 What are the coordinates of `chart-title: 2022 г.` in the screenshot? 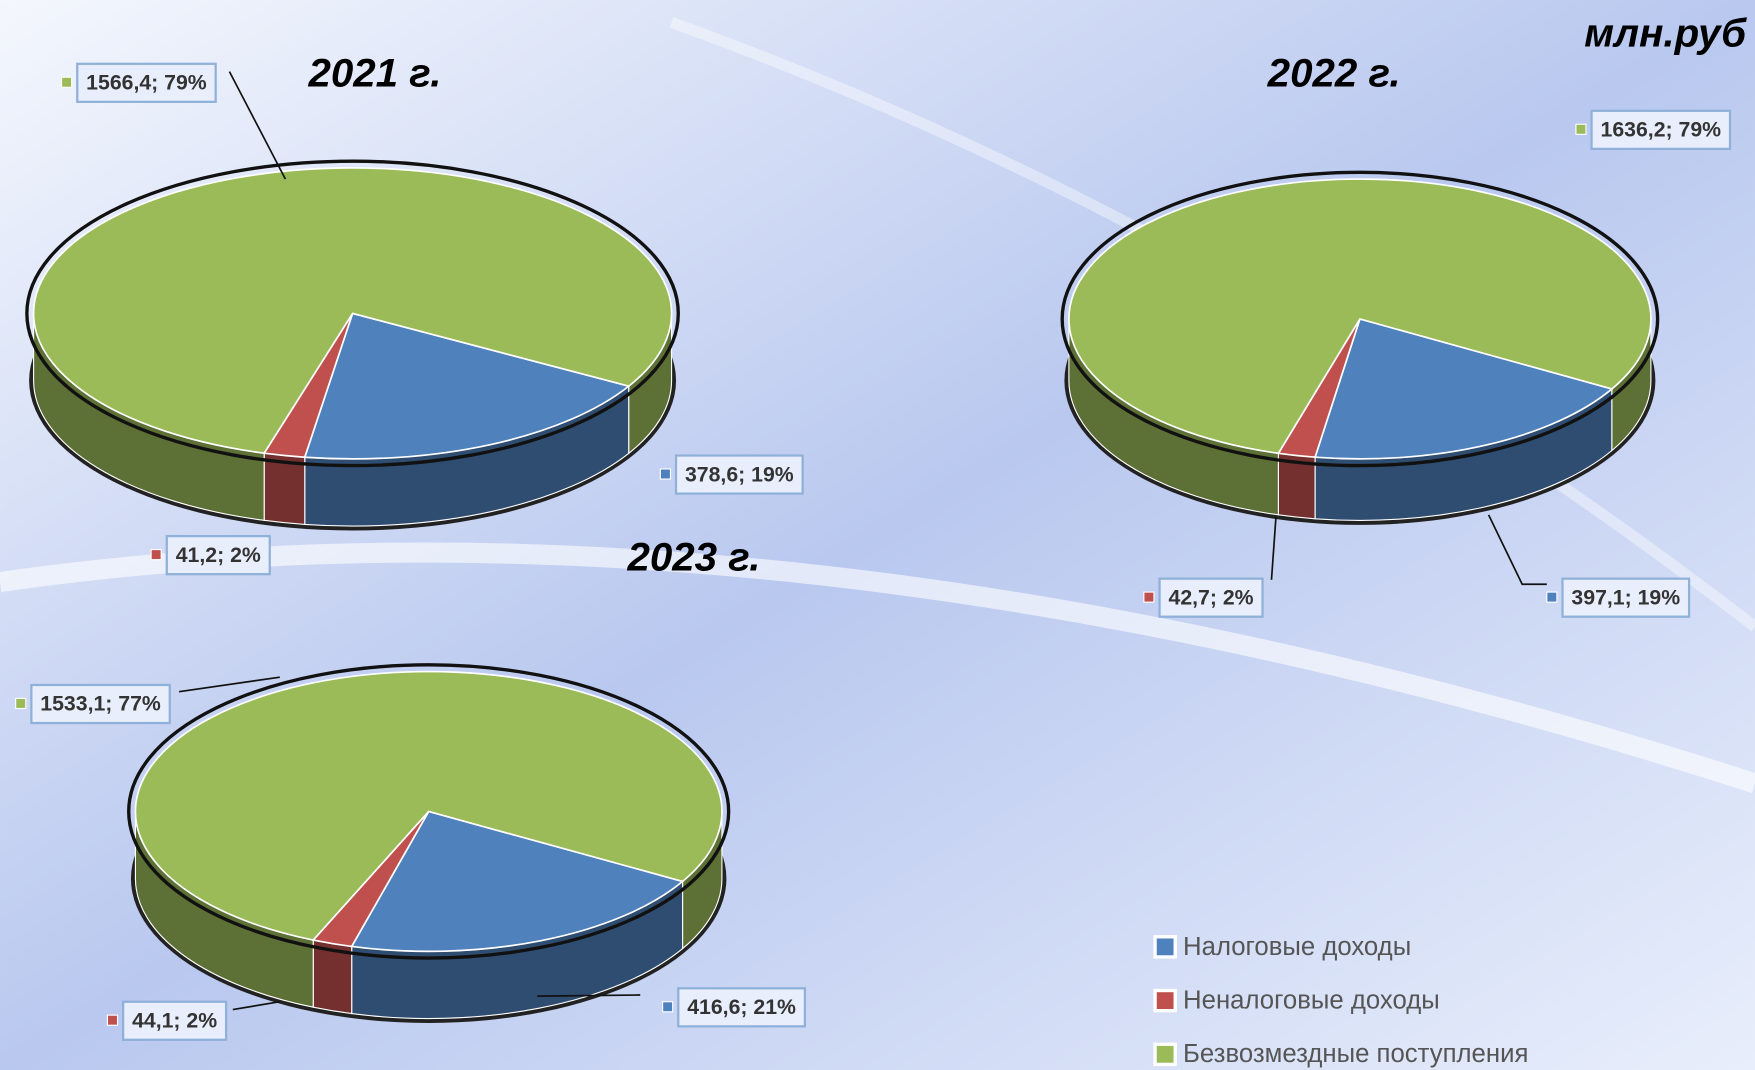 It's located at (1334, 73).